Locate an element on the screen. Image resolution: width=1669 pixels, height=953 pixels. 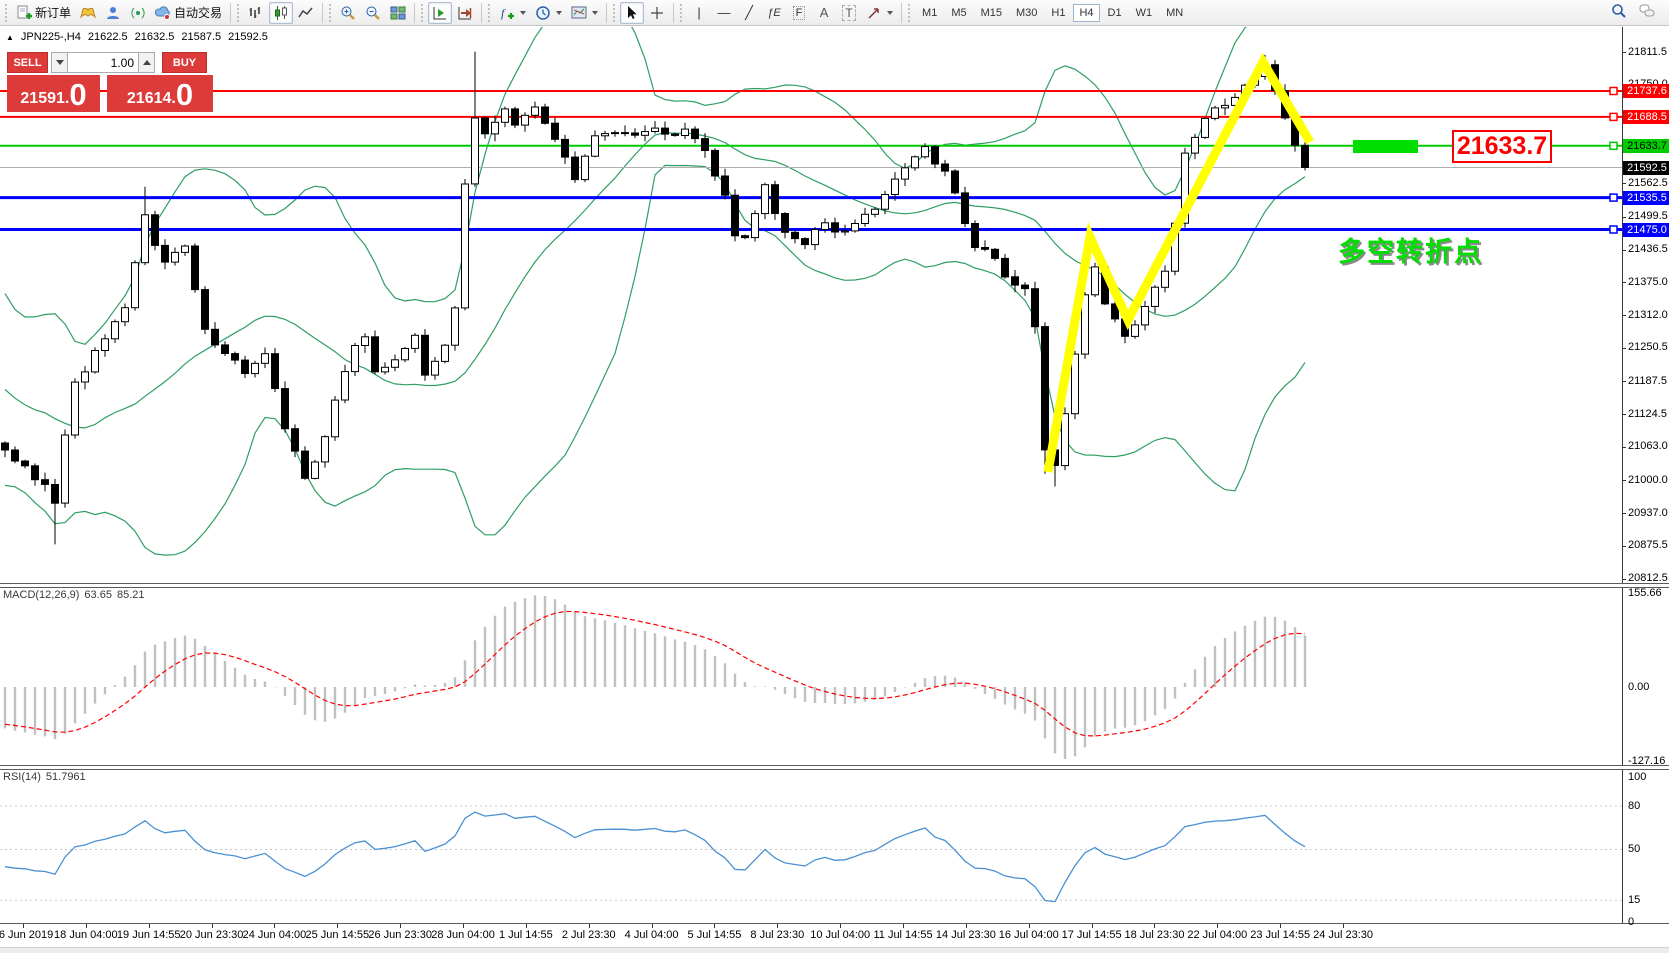
profile-button is located at coordinates (113, 13).